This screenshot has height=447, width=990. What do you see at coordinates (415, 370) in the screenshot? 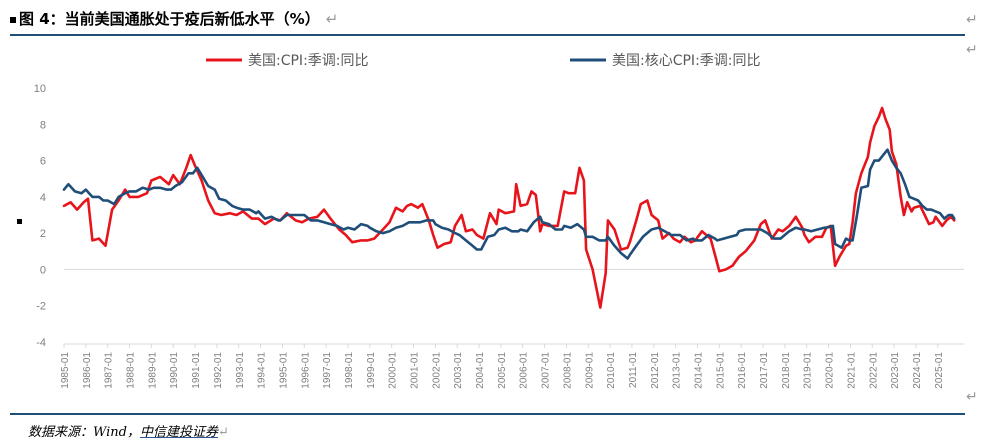
I see `x-tick-label: 2001-01` at bounding box center [415, 370].